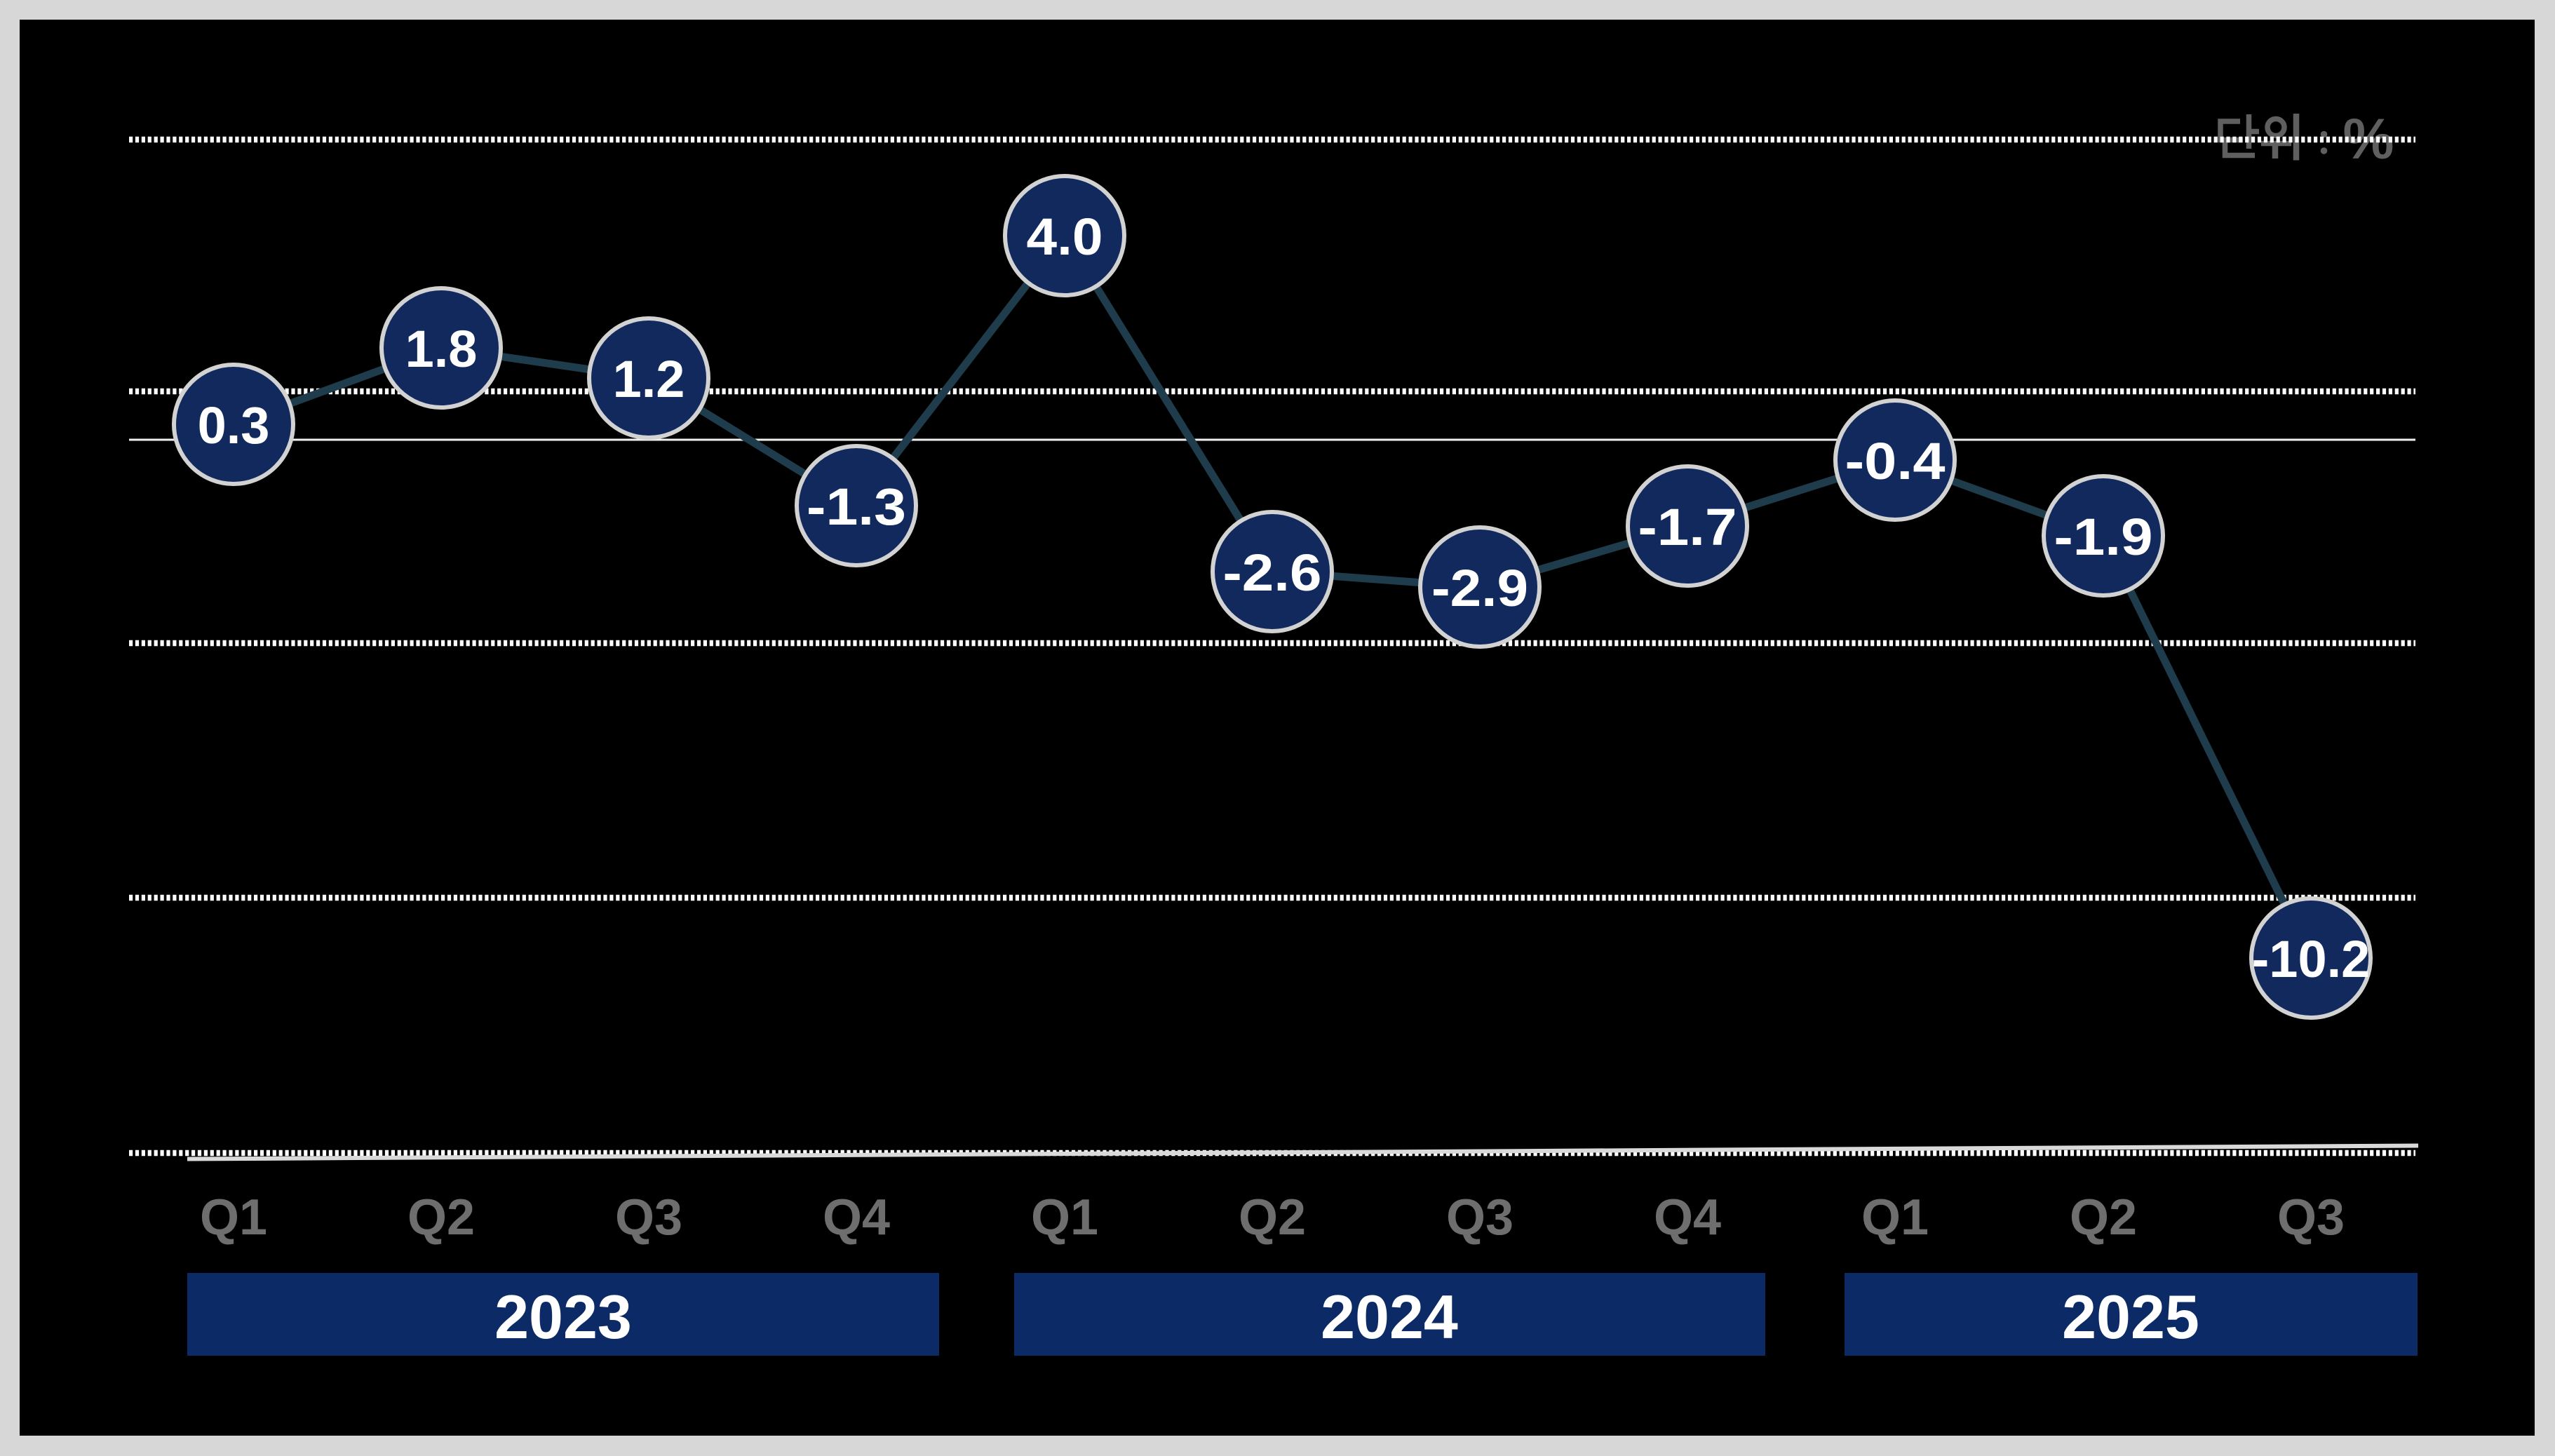 The height and width of the screenshot is (1456, 2555). I want to click on svg-text: -10.2, so click(2311, 959).